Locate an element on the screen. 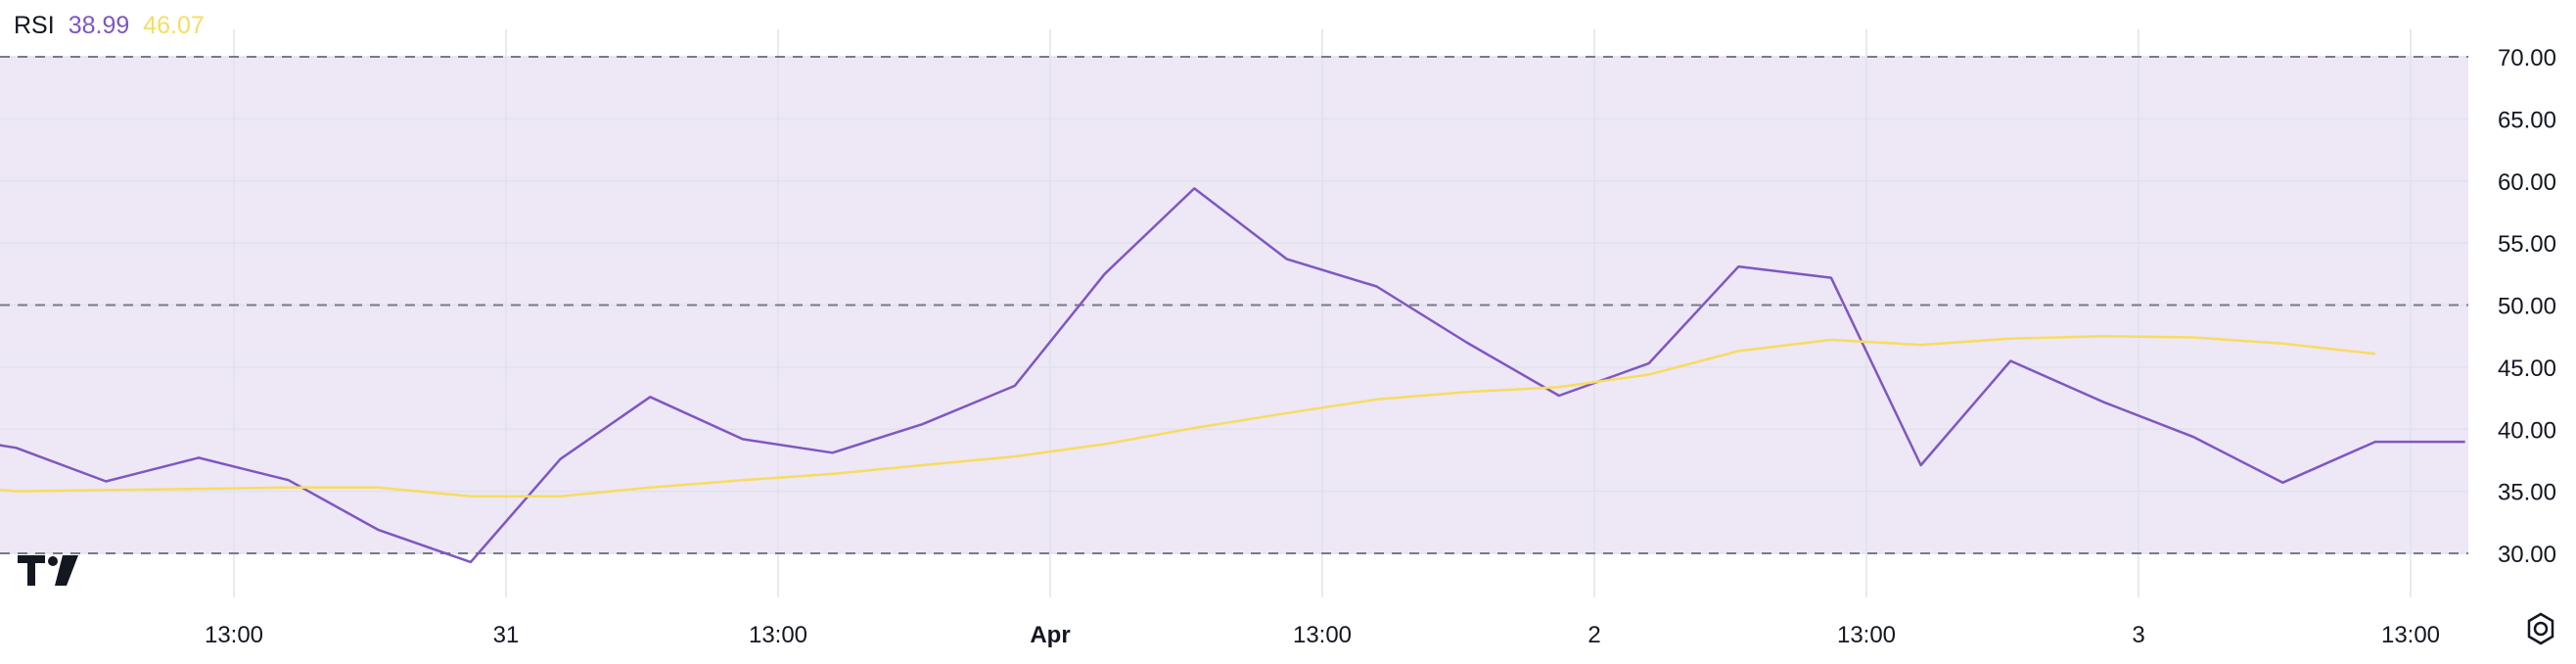 The height and width of the screenshot is (664, 2576). legend-ma-value: 46.07 is located at coordinates (174, 25).